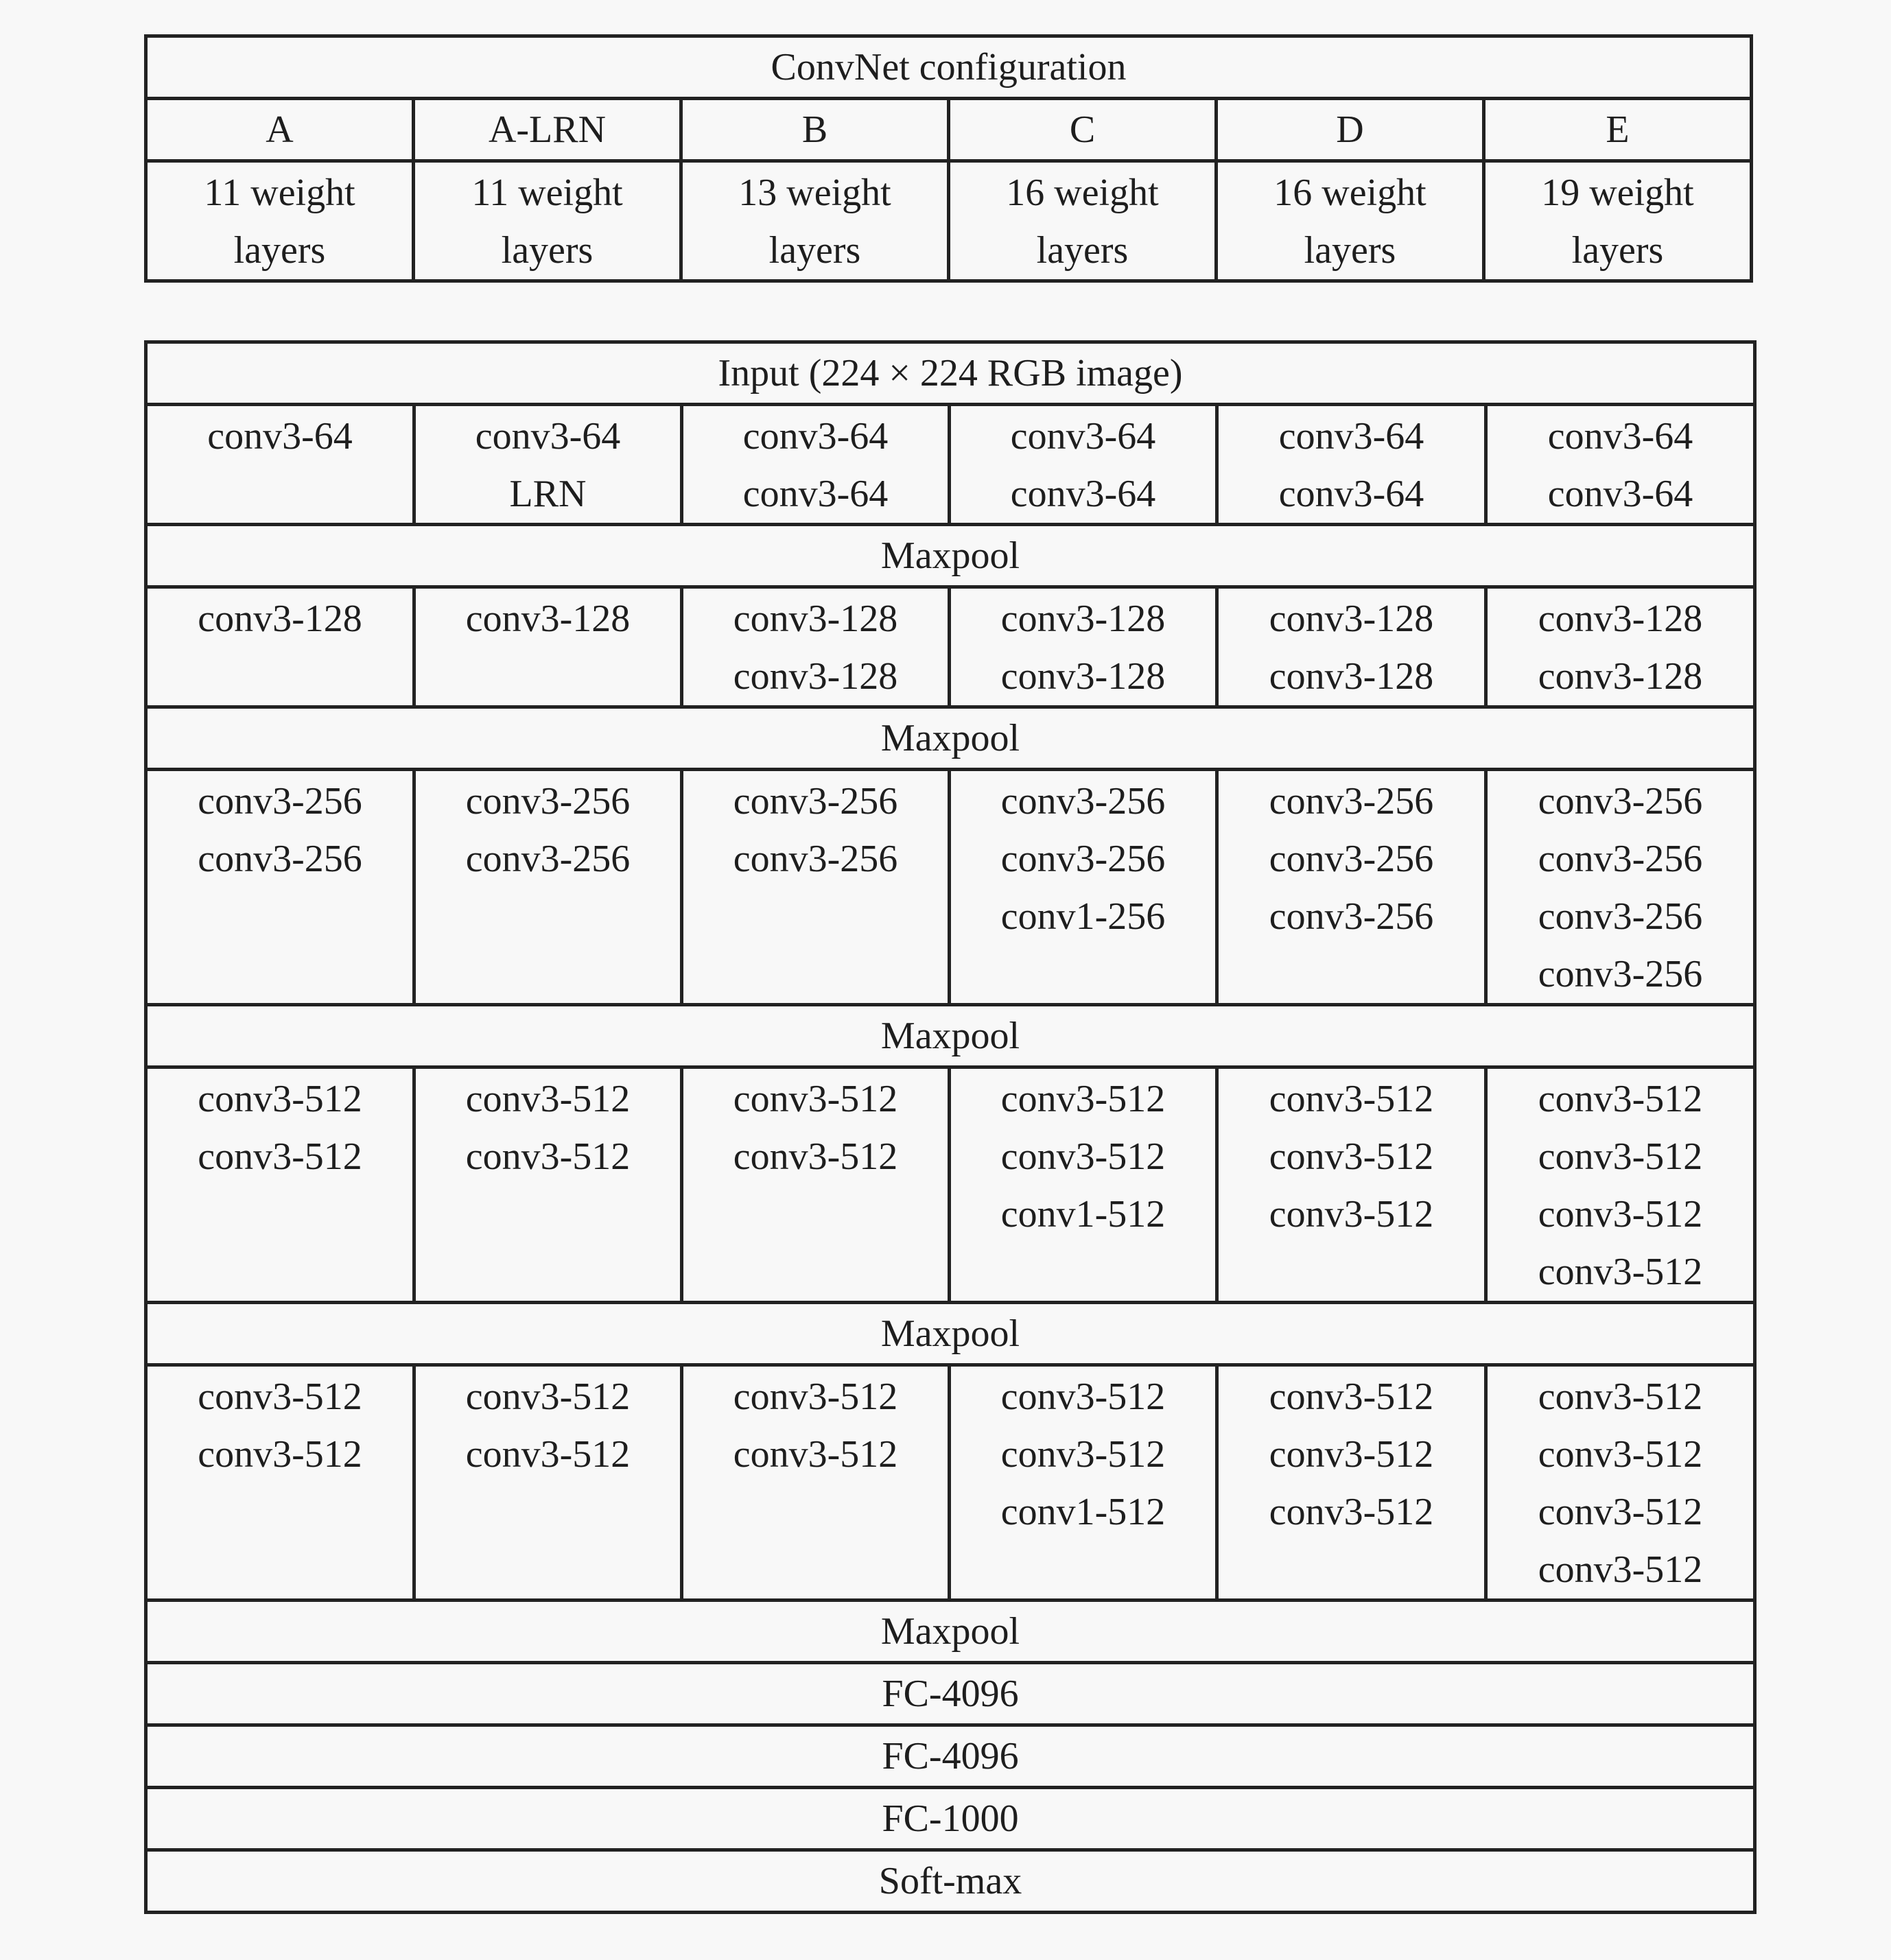 Image resolution: width=1891 pixels, height=1960 pixels. I want to click on conv-cell: conv3-256 conv3-256 conv3-256, so click(1351, 887).